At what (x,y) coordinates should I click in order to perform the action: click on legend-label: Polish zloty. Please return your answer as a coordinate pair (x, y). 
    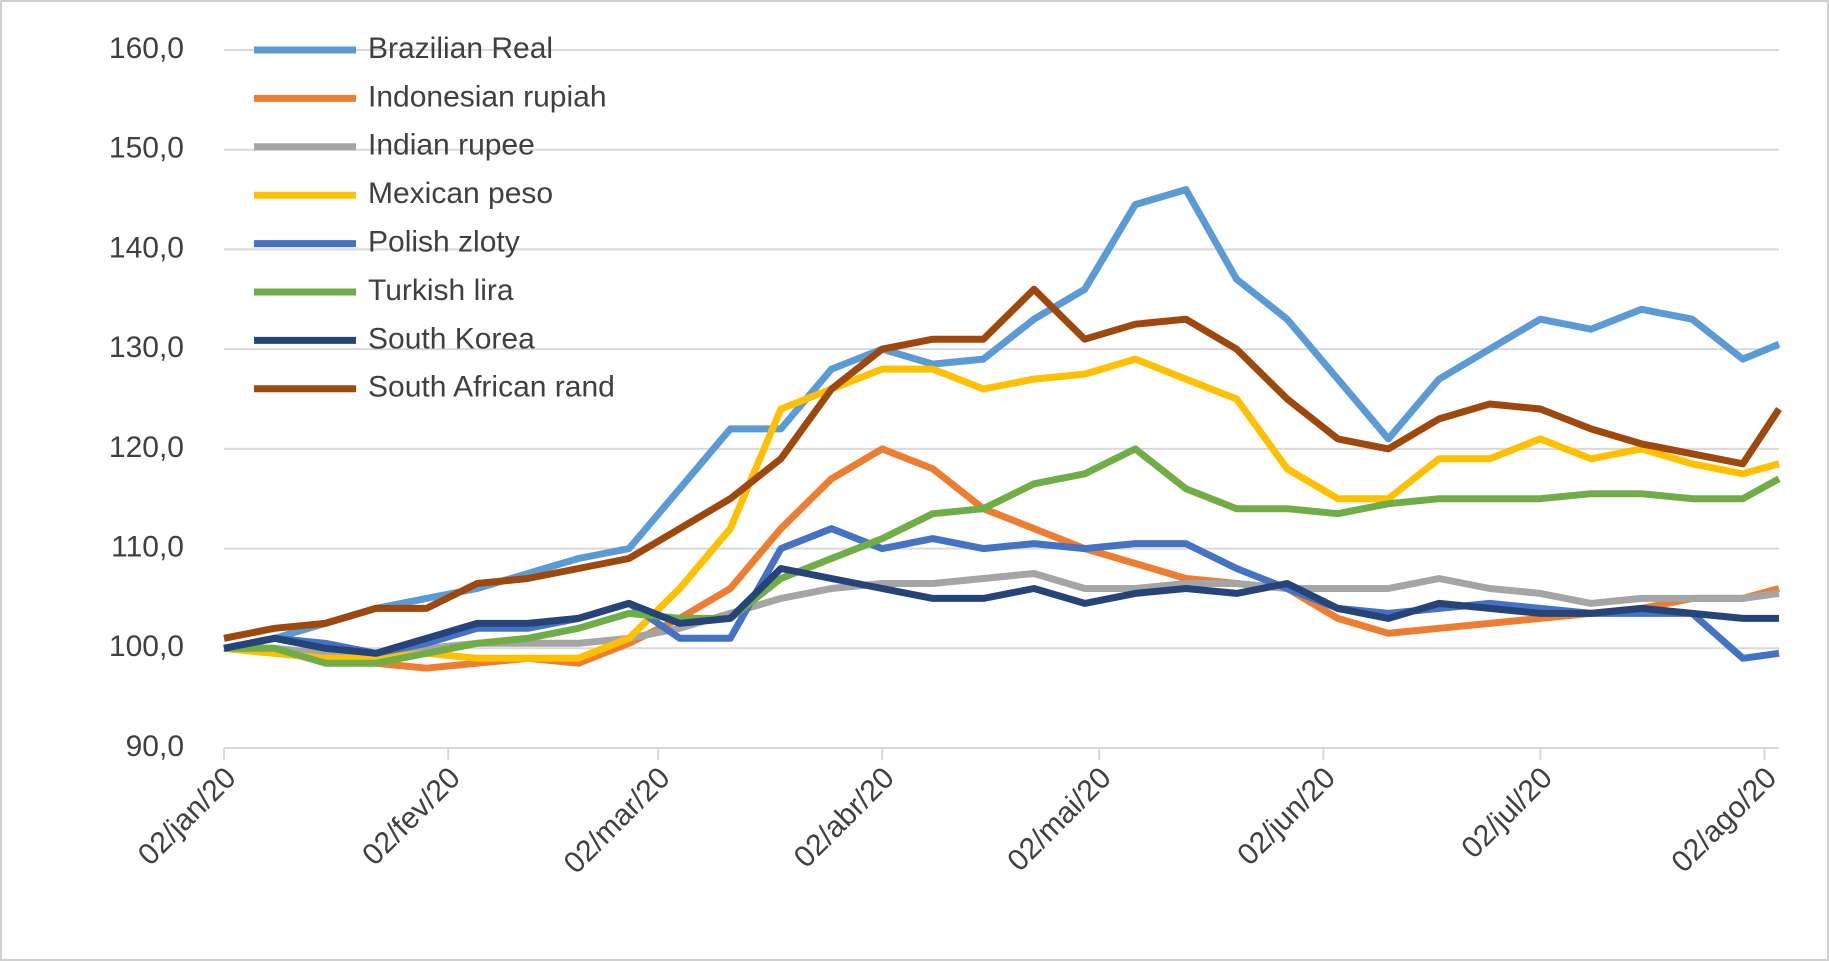
    Looking at the image, I should click on (444, 242).